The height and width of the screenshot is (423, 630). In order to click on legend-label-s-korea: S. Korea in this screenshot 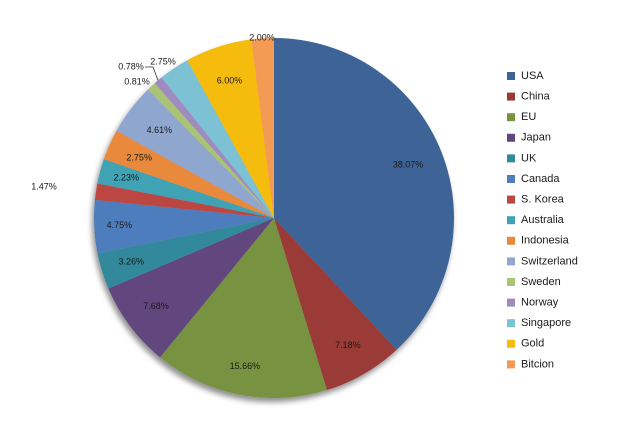, I will do `click(543, 200)`.